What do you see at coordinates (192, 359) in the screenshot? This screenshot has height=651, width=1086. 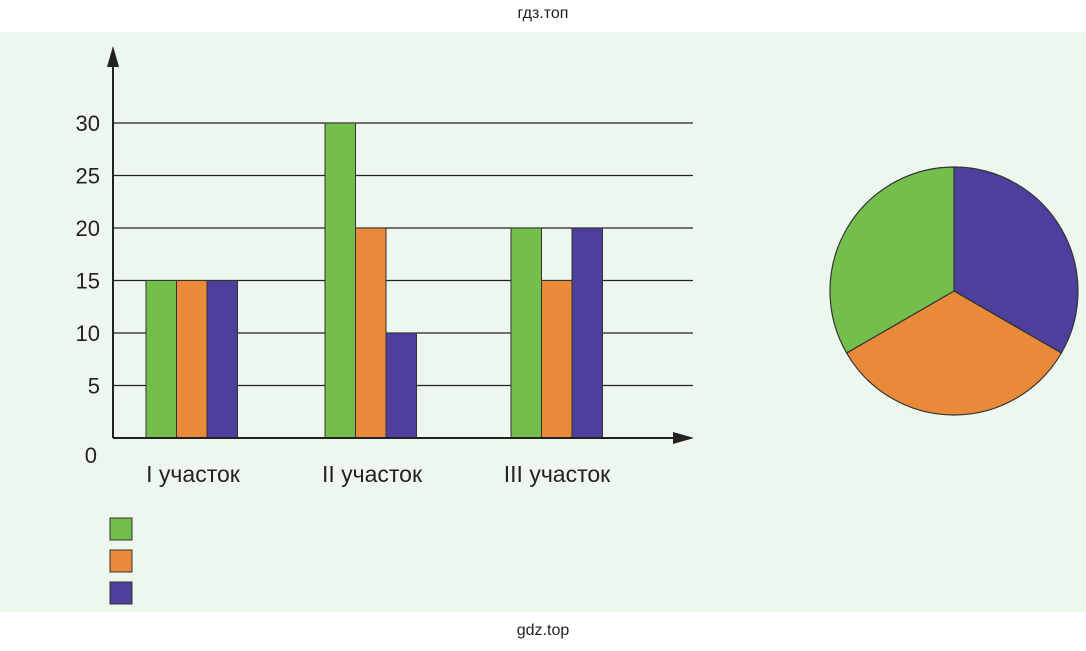 I see `bar-груша-1` at bounding box center [192, 359].